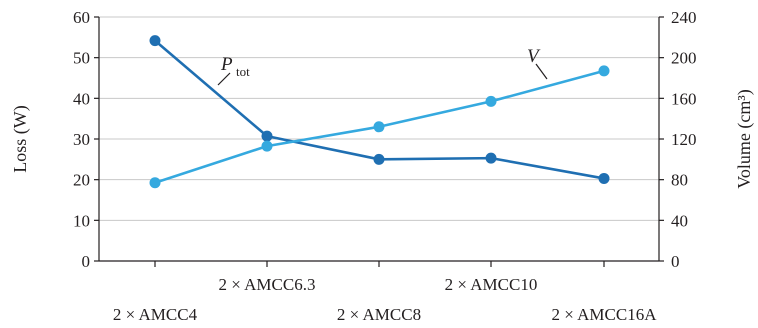 The height and width of the screenshot is (328, 758). Describe the element at coordinates (20, 138) in the screenshot. I see `y-axis-left-title: Loss (W)` at that location.